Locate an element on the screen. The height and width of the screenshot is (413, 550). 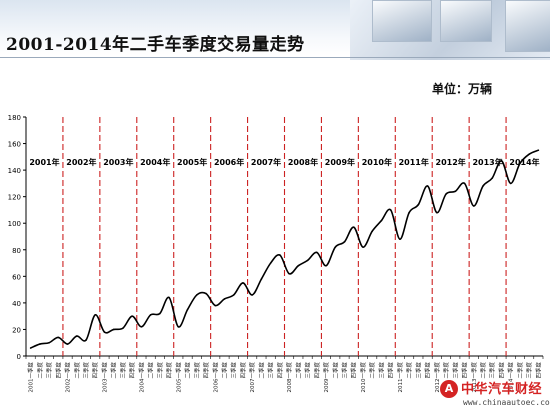
y-tick-label: 40 is located at coordinates (16, 304).